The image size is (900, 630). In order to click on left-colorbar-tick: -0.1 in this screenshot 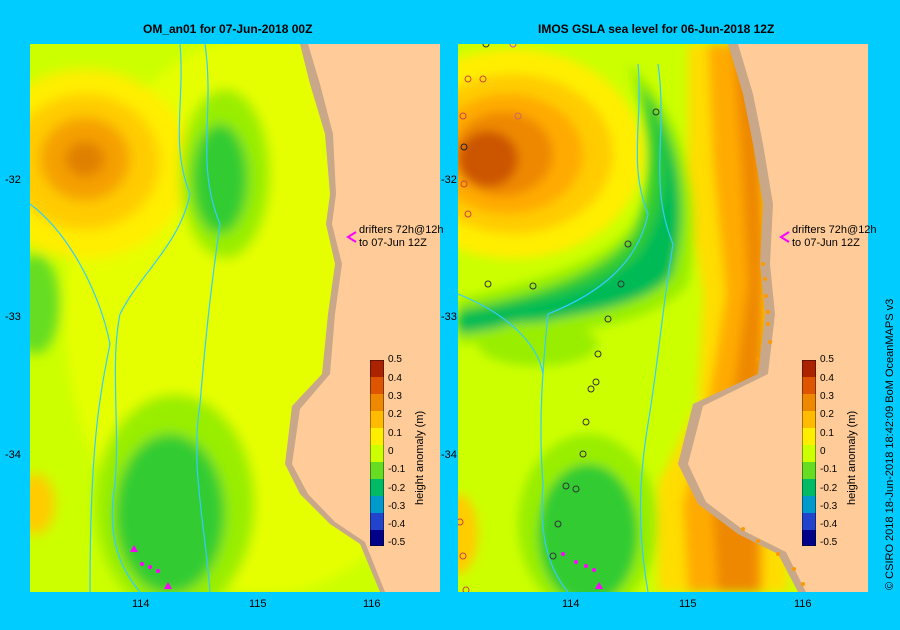, I will do `click(397, 469)`.